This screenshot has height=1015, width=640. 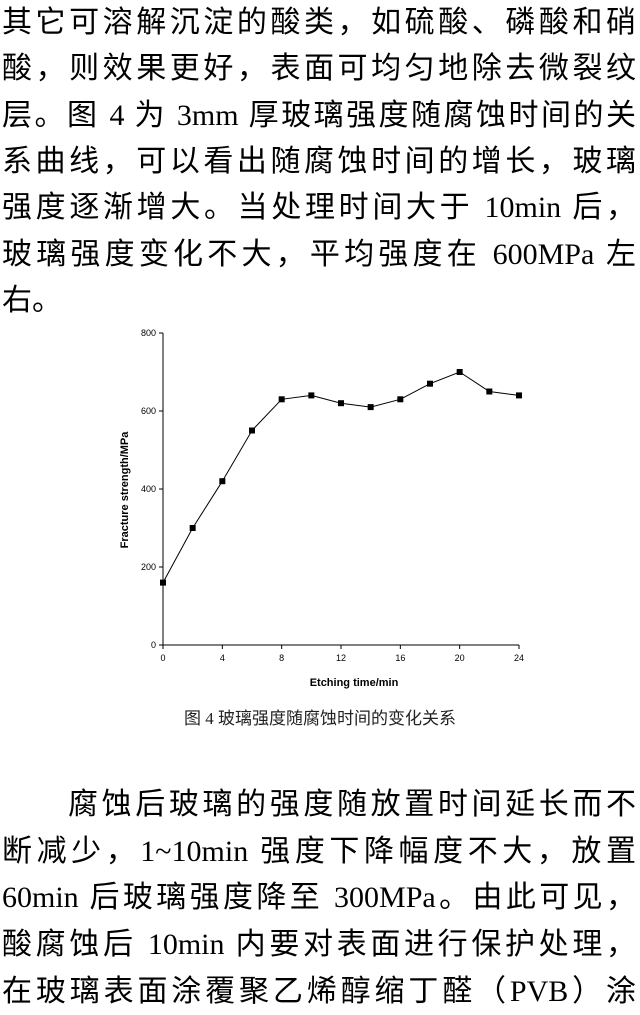 I want to click on y-tick-label: 400, so click(x=148, y=489).